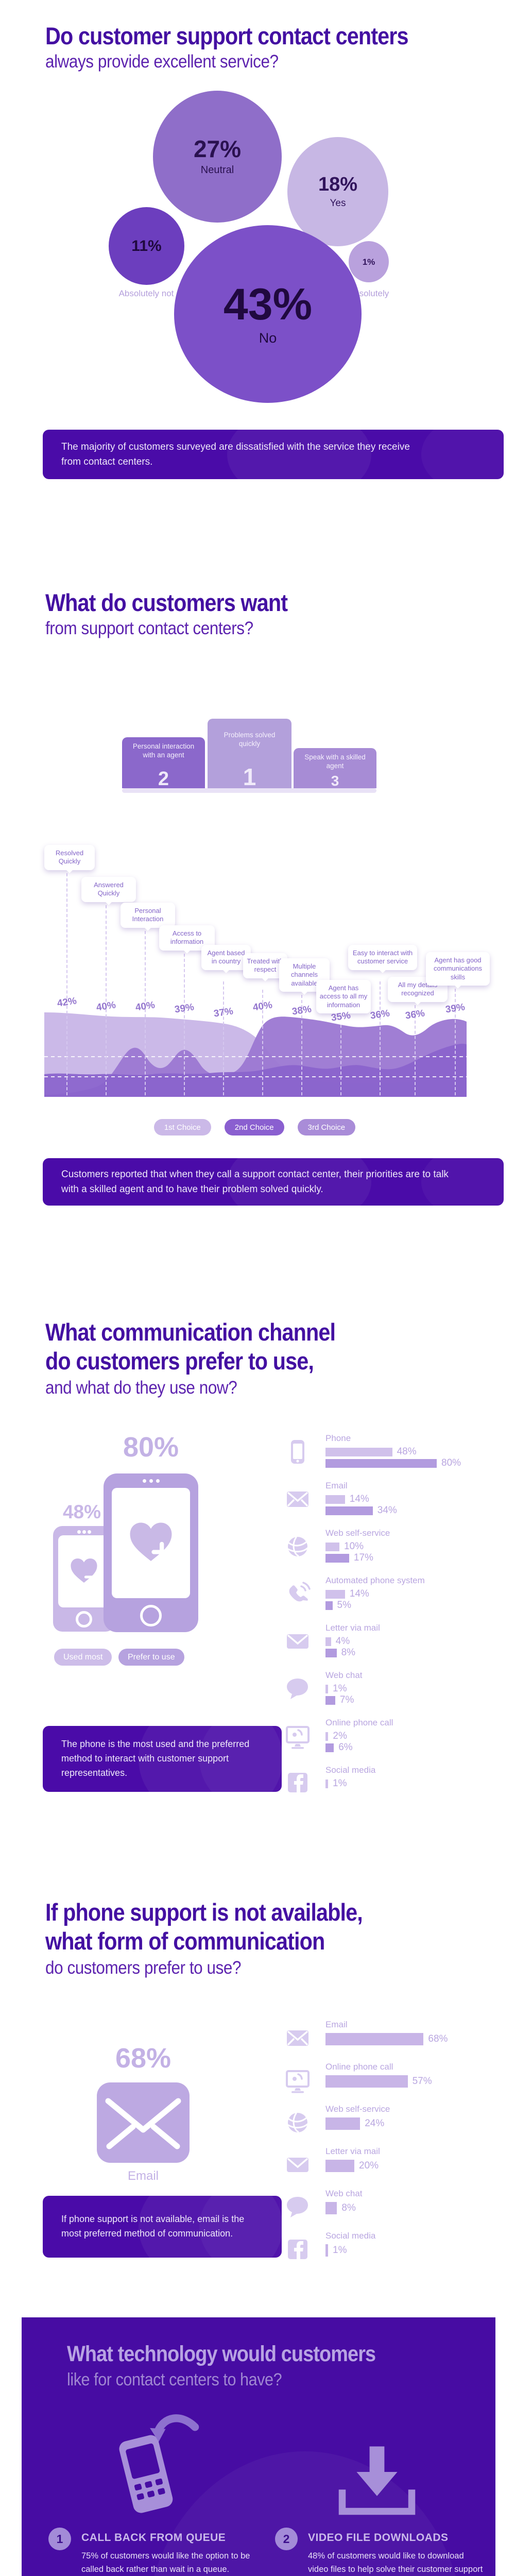  Describe the element at coordinates (141, 1388) in the screenshot. I see `s3-title-light: and what do they use now?` at that location.